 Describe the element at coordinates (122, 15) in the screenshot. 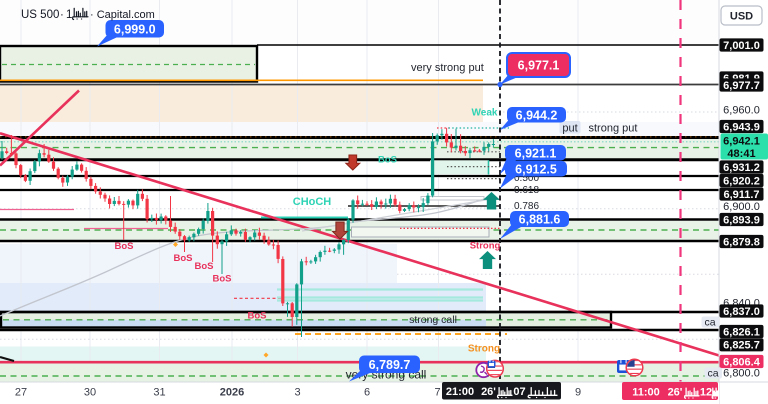

I see `svg-text: · Capital.com` at that location.